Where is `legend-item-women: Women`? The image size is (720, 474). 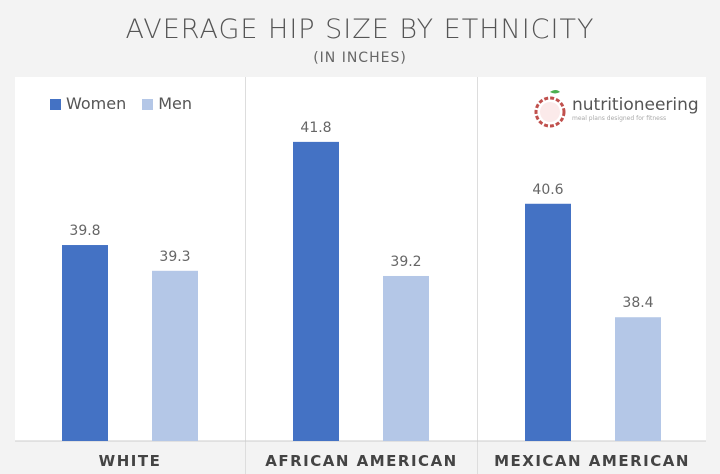 legend-item-women: Women is located at coordinates (88, 103).